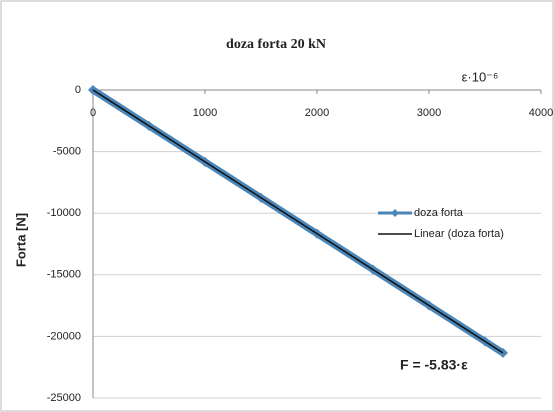  Describe the element at coordinates (317, 113) in the screenshot. I see `x-tick-label: 2000` at that location.